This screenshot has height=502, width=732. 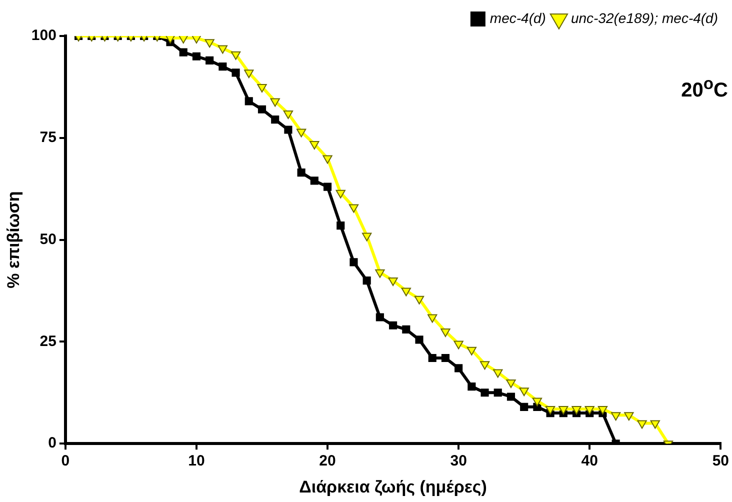 I want to click on x-axis-title: Διάρκεια ζωής (ημέρες), so click(x=393, y=486).